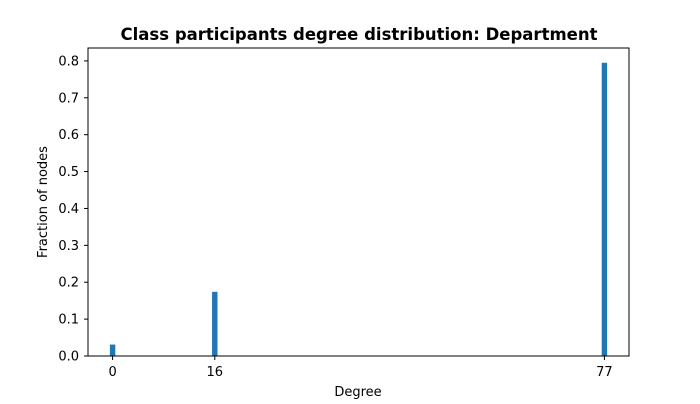 Image resolution: width=700 pixels, height=404 pixels. What do you see at coordinates (68, 320) in the screenshot?
I see `y-tick-label: 0.1` at bounding box center [68, 320].